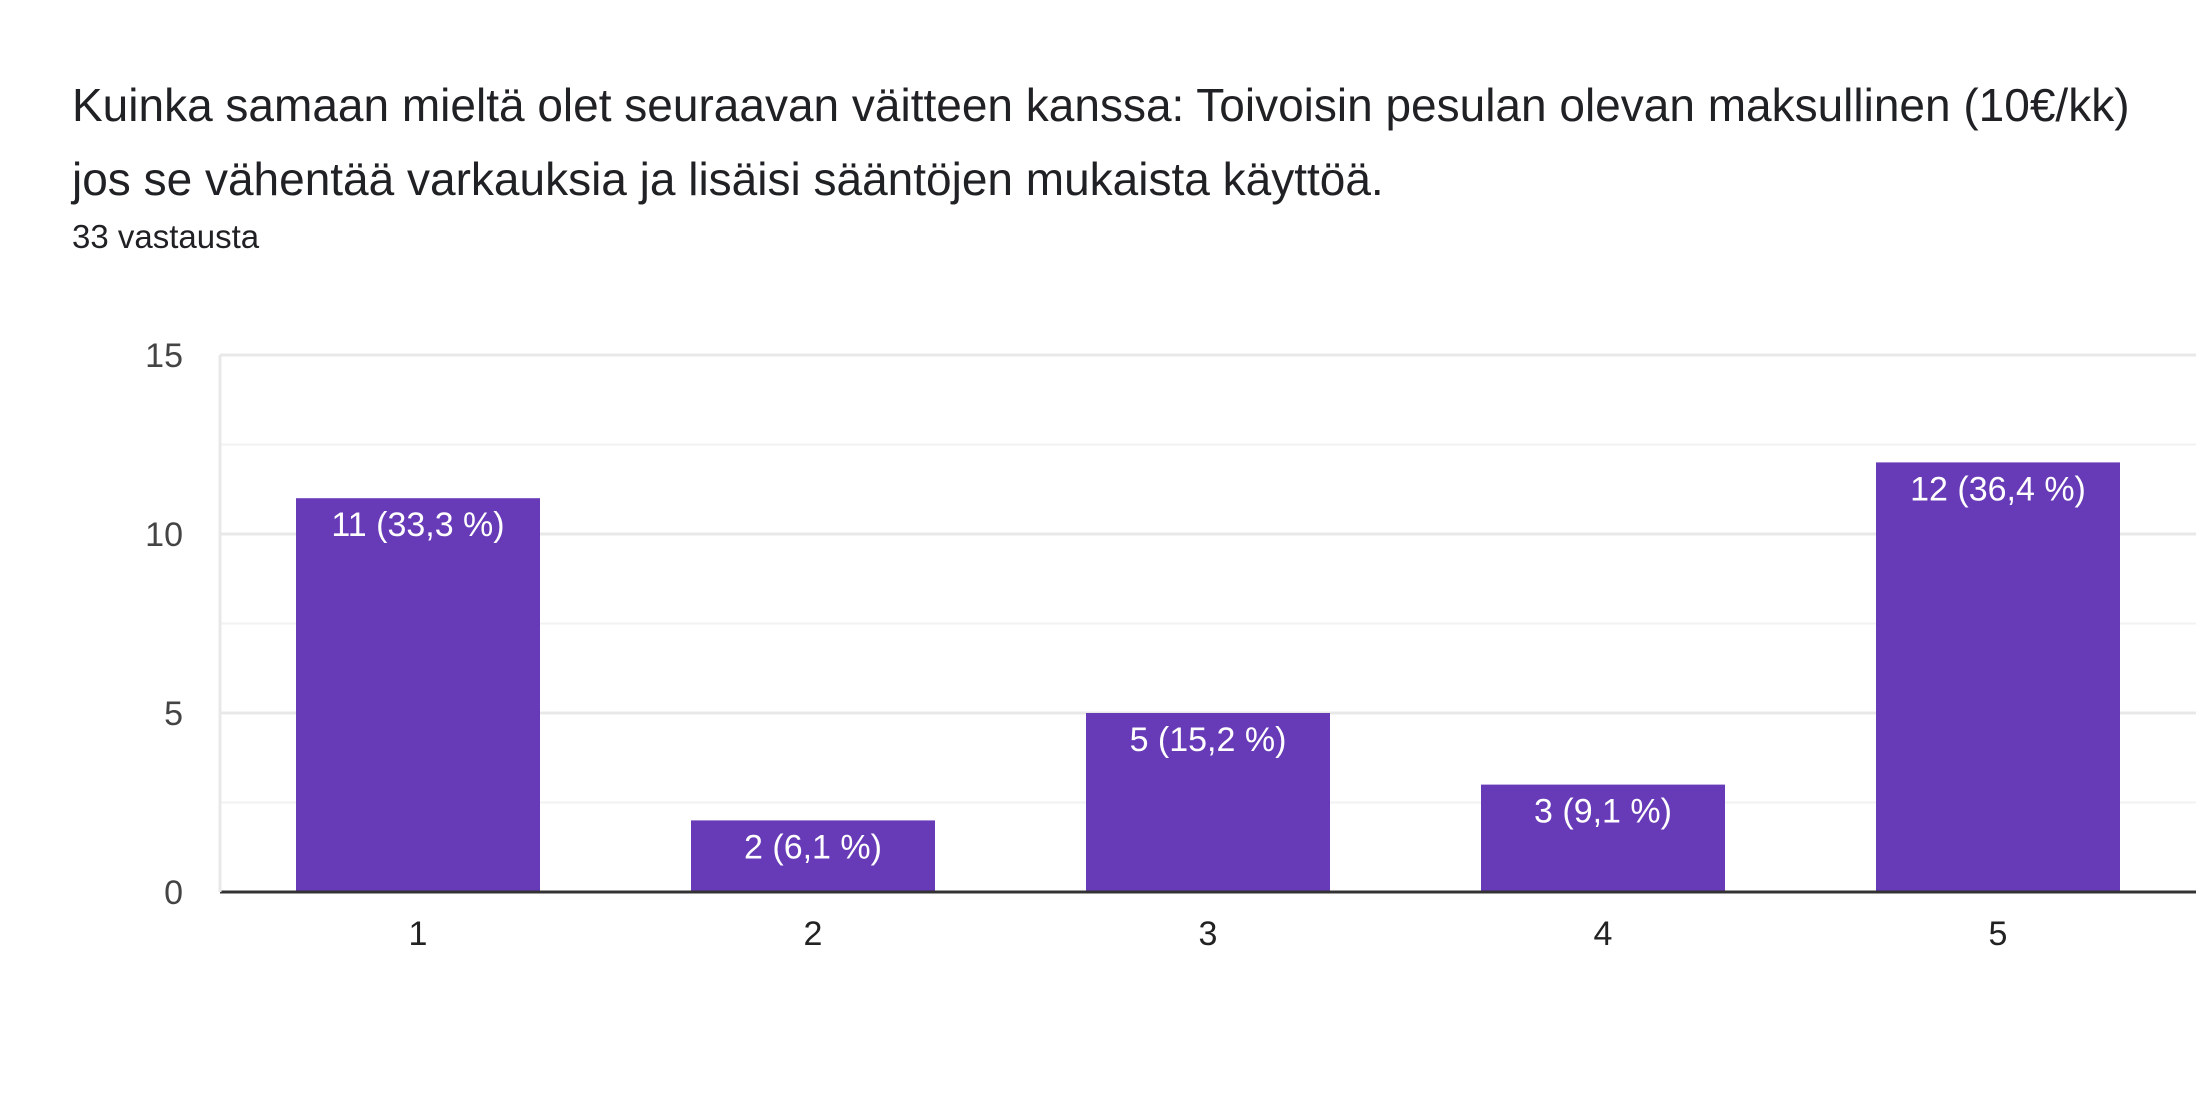  I want to click on y-tick-label: 10, so click(164, 535).